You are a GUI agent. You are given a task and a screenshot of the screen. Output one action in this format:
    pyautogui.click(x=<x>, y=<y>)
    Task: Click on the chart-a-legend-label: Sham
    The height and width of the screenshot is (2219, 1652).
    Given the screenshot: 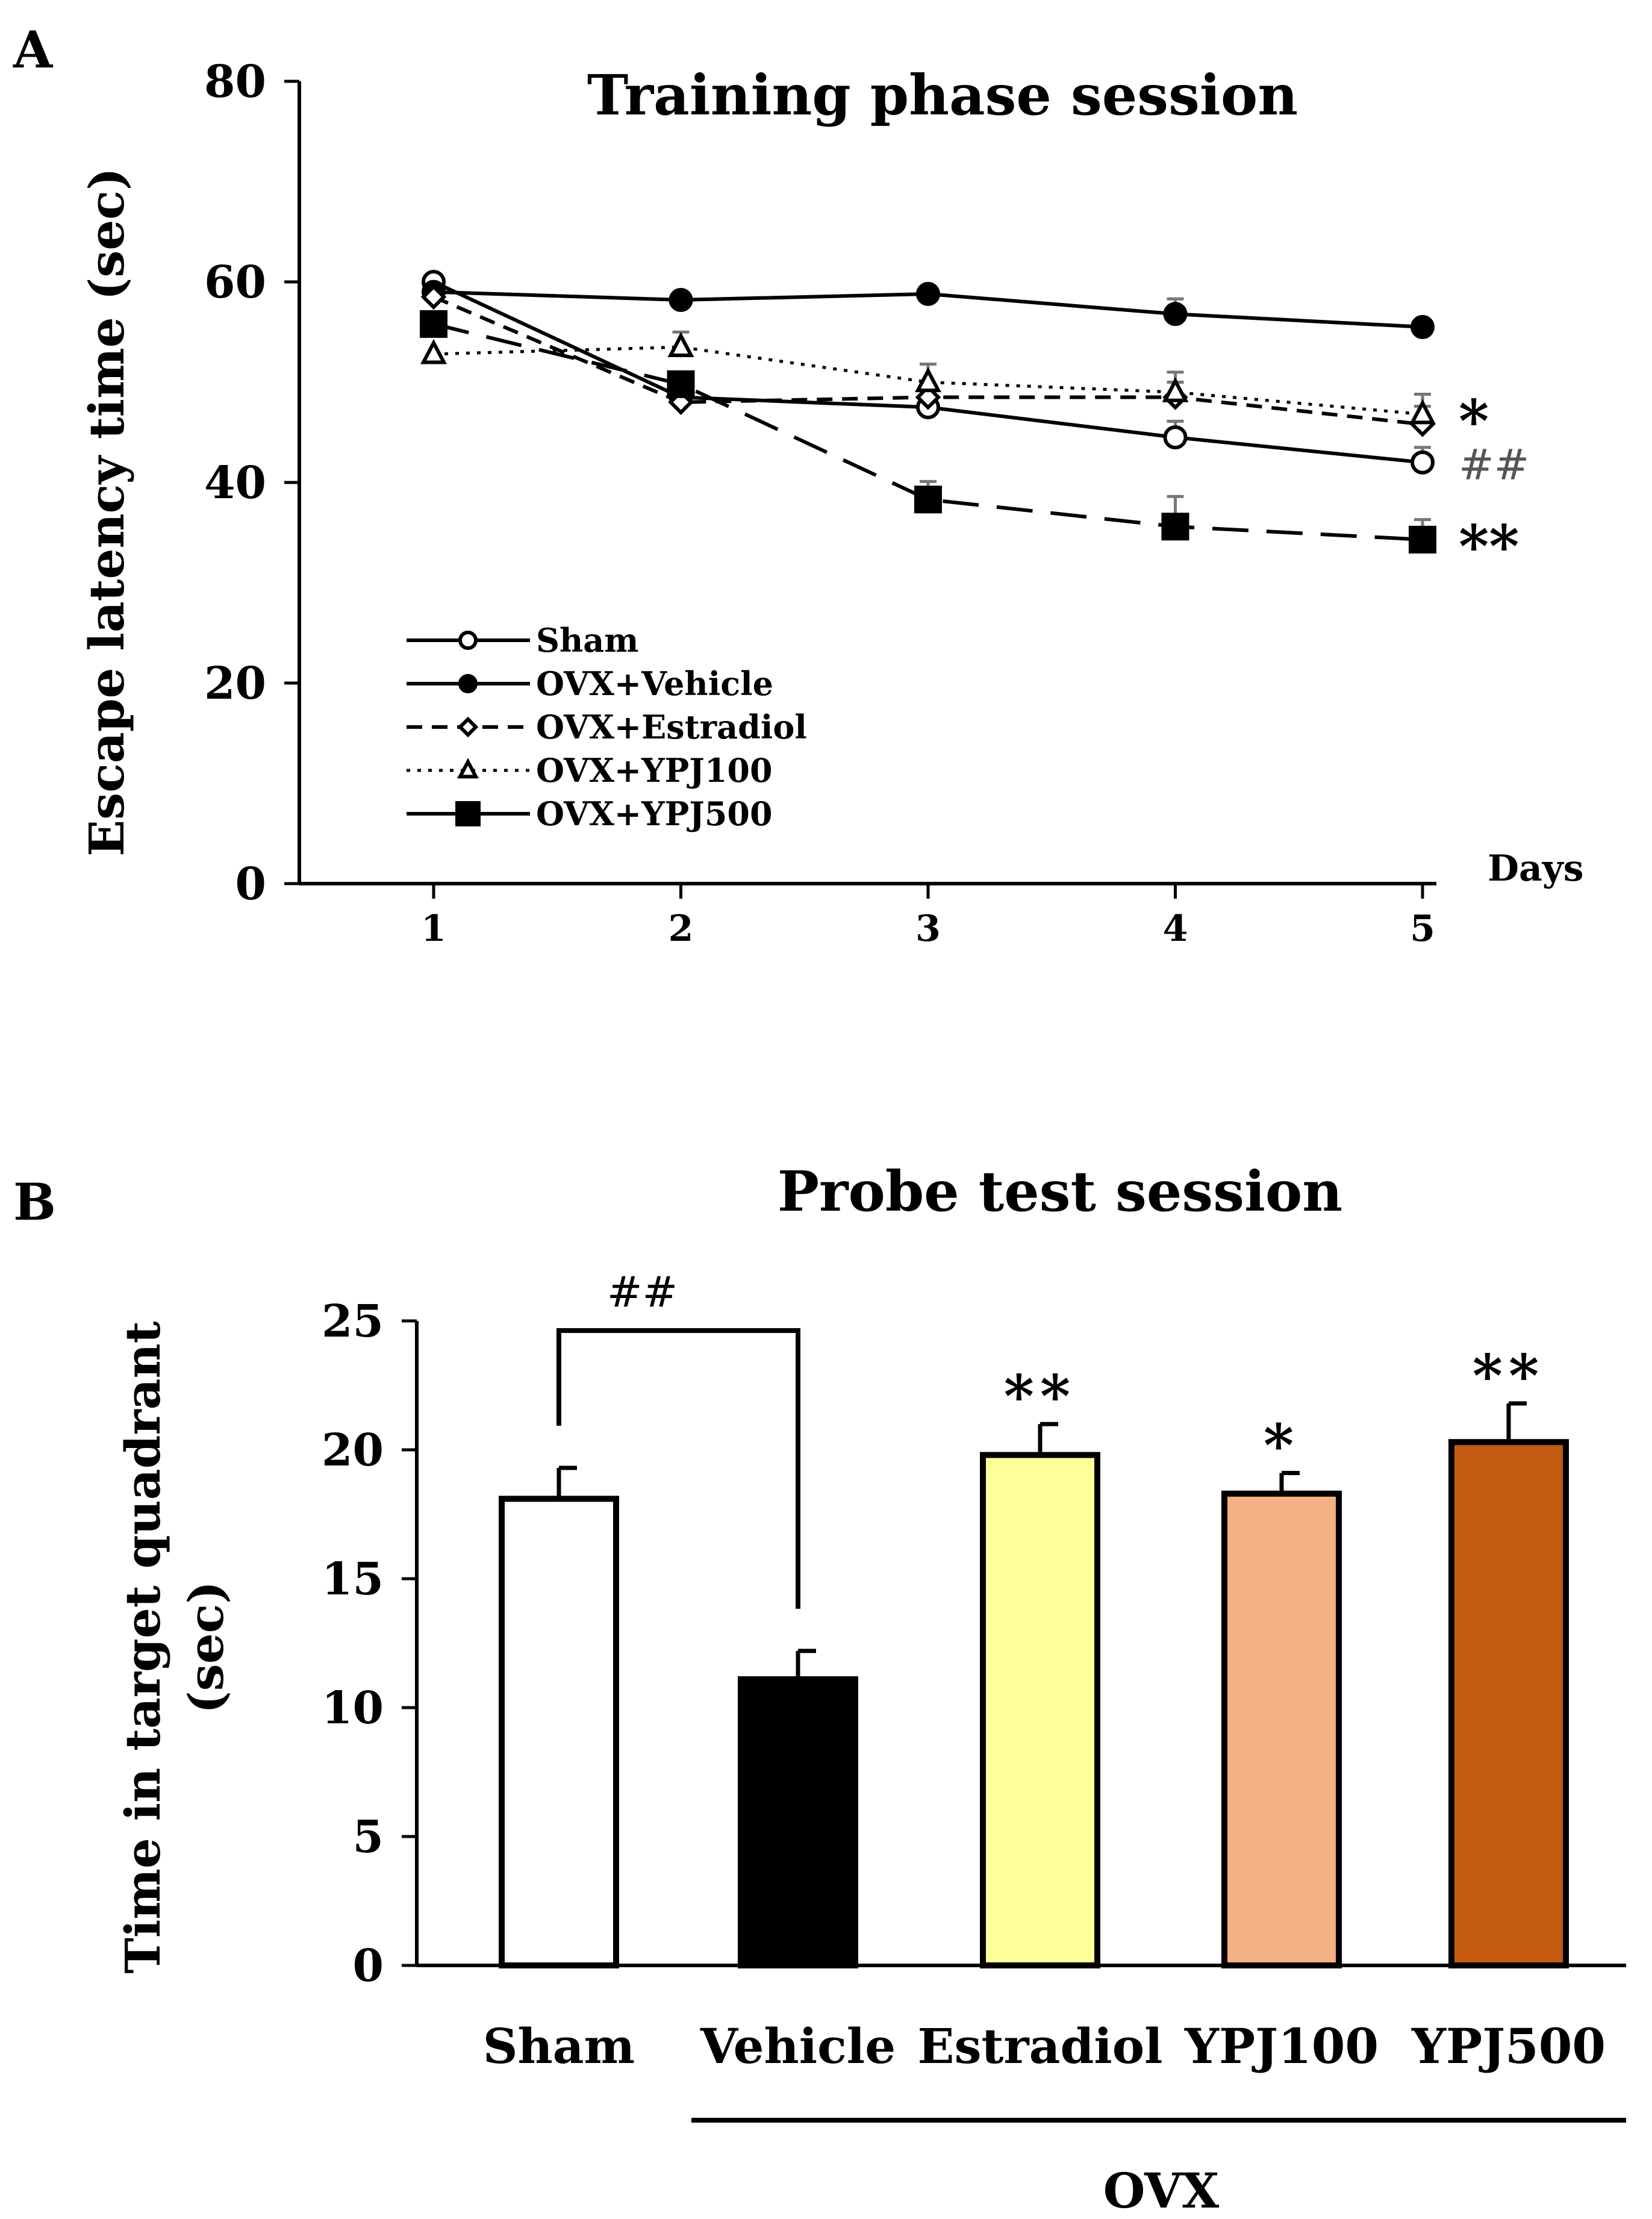 What is the action you would take?
    pyautogui.click(x=587, y=640)
    